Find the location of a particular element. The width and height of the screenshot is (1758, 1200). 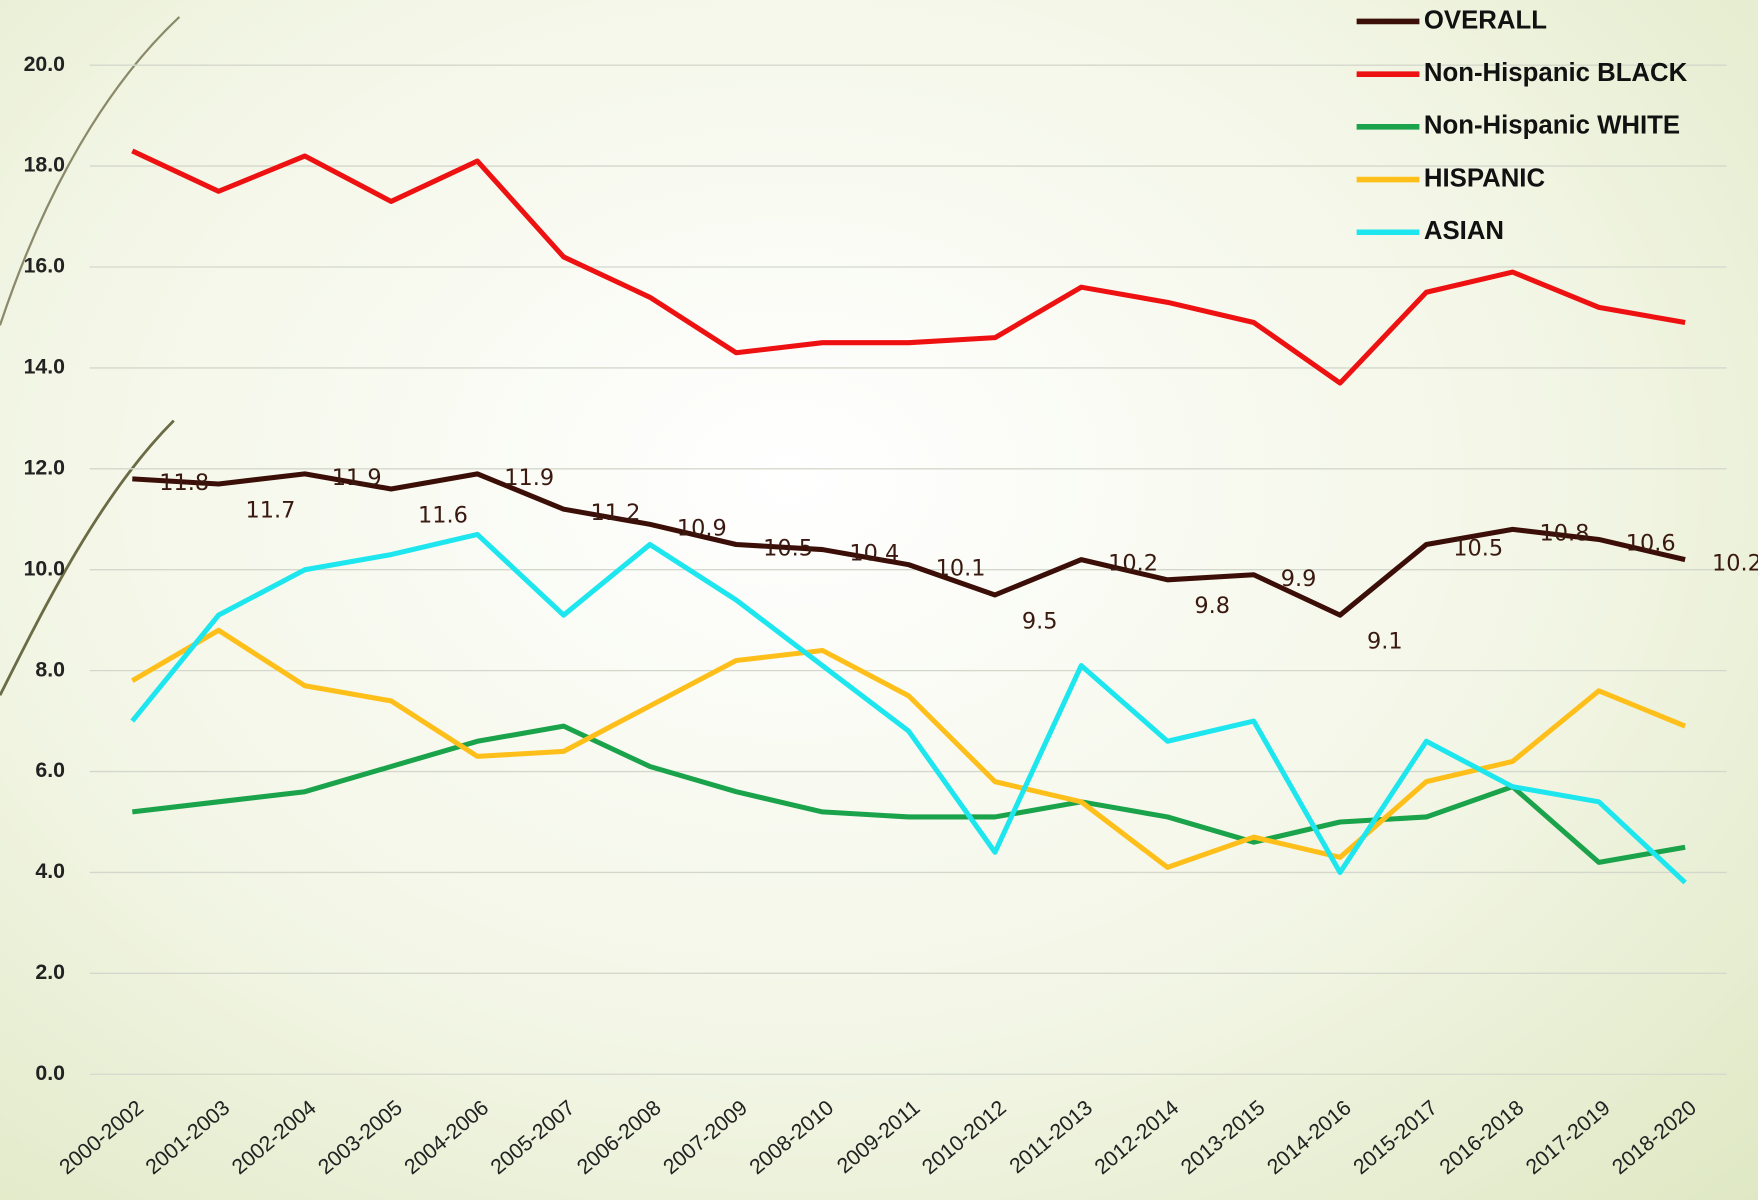

x-tick-label: 2011-2013 is located at coordinates (1051, 1136).